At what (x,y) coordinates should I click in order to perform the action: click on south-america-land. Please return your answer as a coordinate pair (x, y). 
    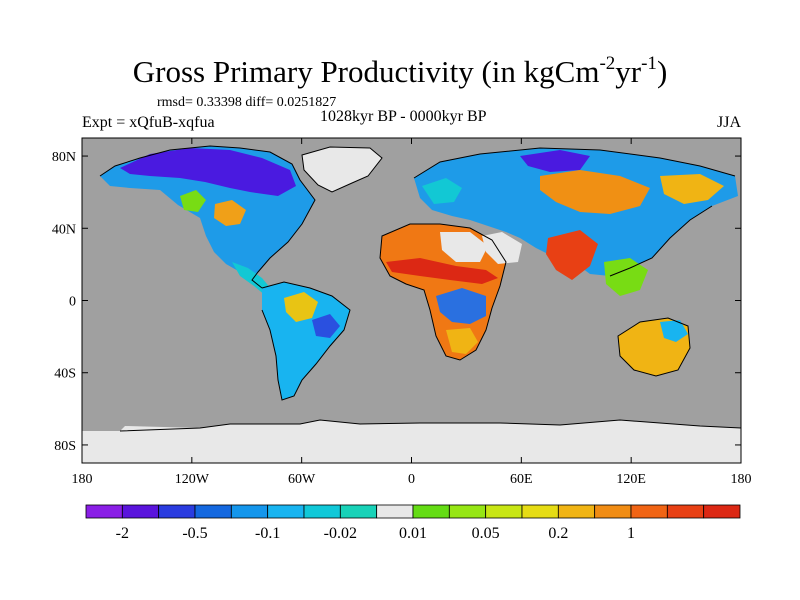
    Looking at the image, I should click on (306, 341).